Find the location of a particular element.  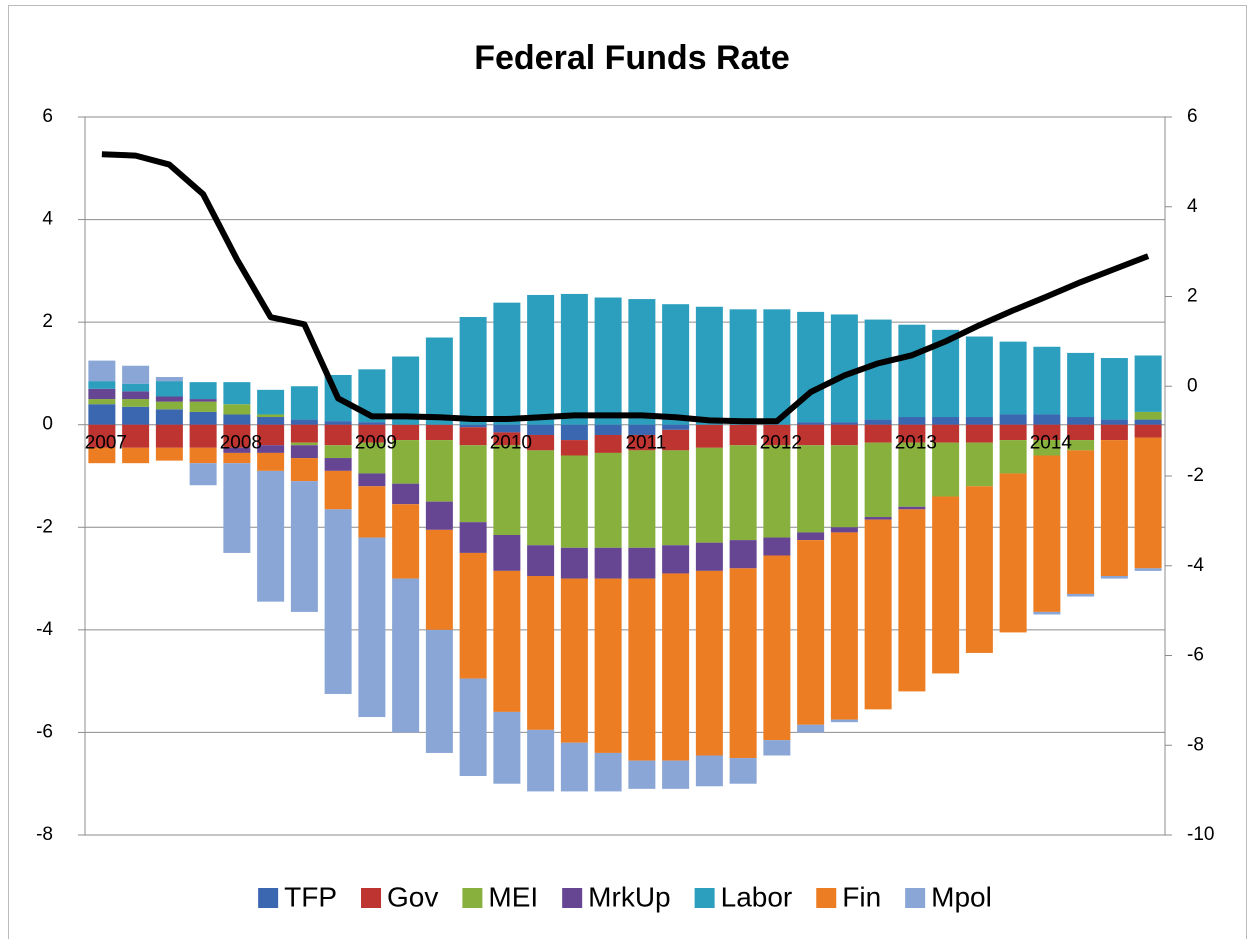

x-tick-label: 2010 is located at coordinates (511, 443).